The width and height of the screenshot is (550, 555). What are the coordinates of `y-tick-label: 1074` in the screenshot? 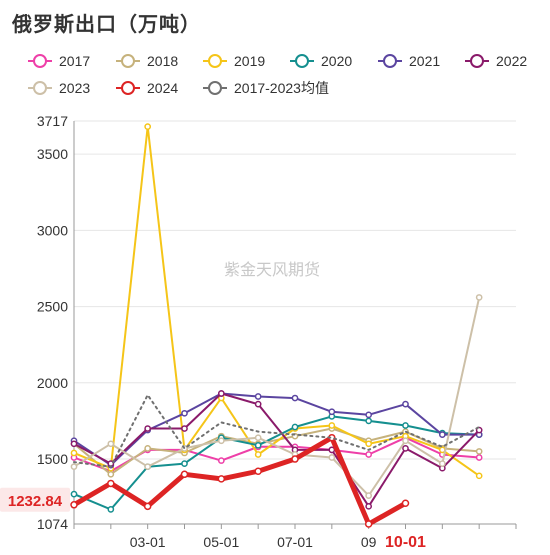 It's located at (52, 524).